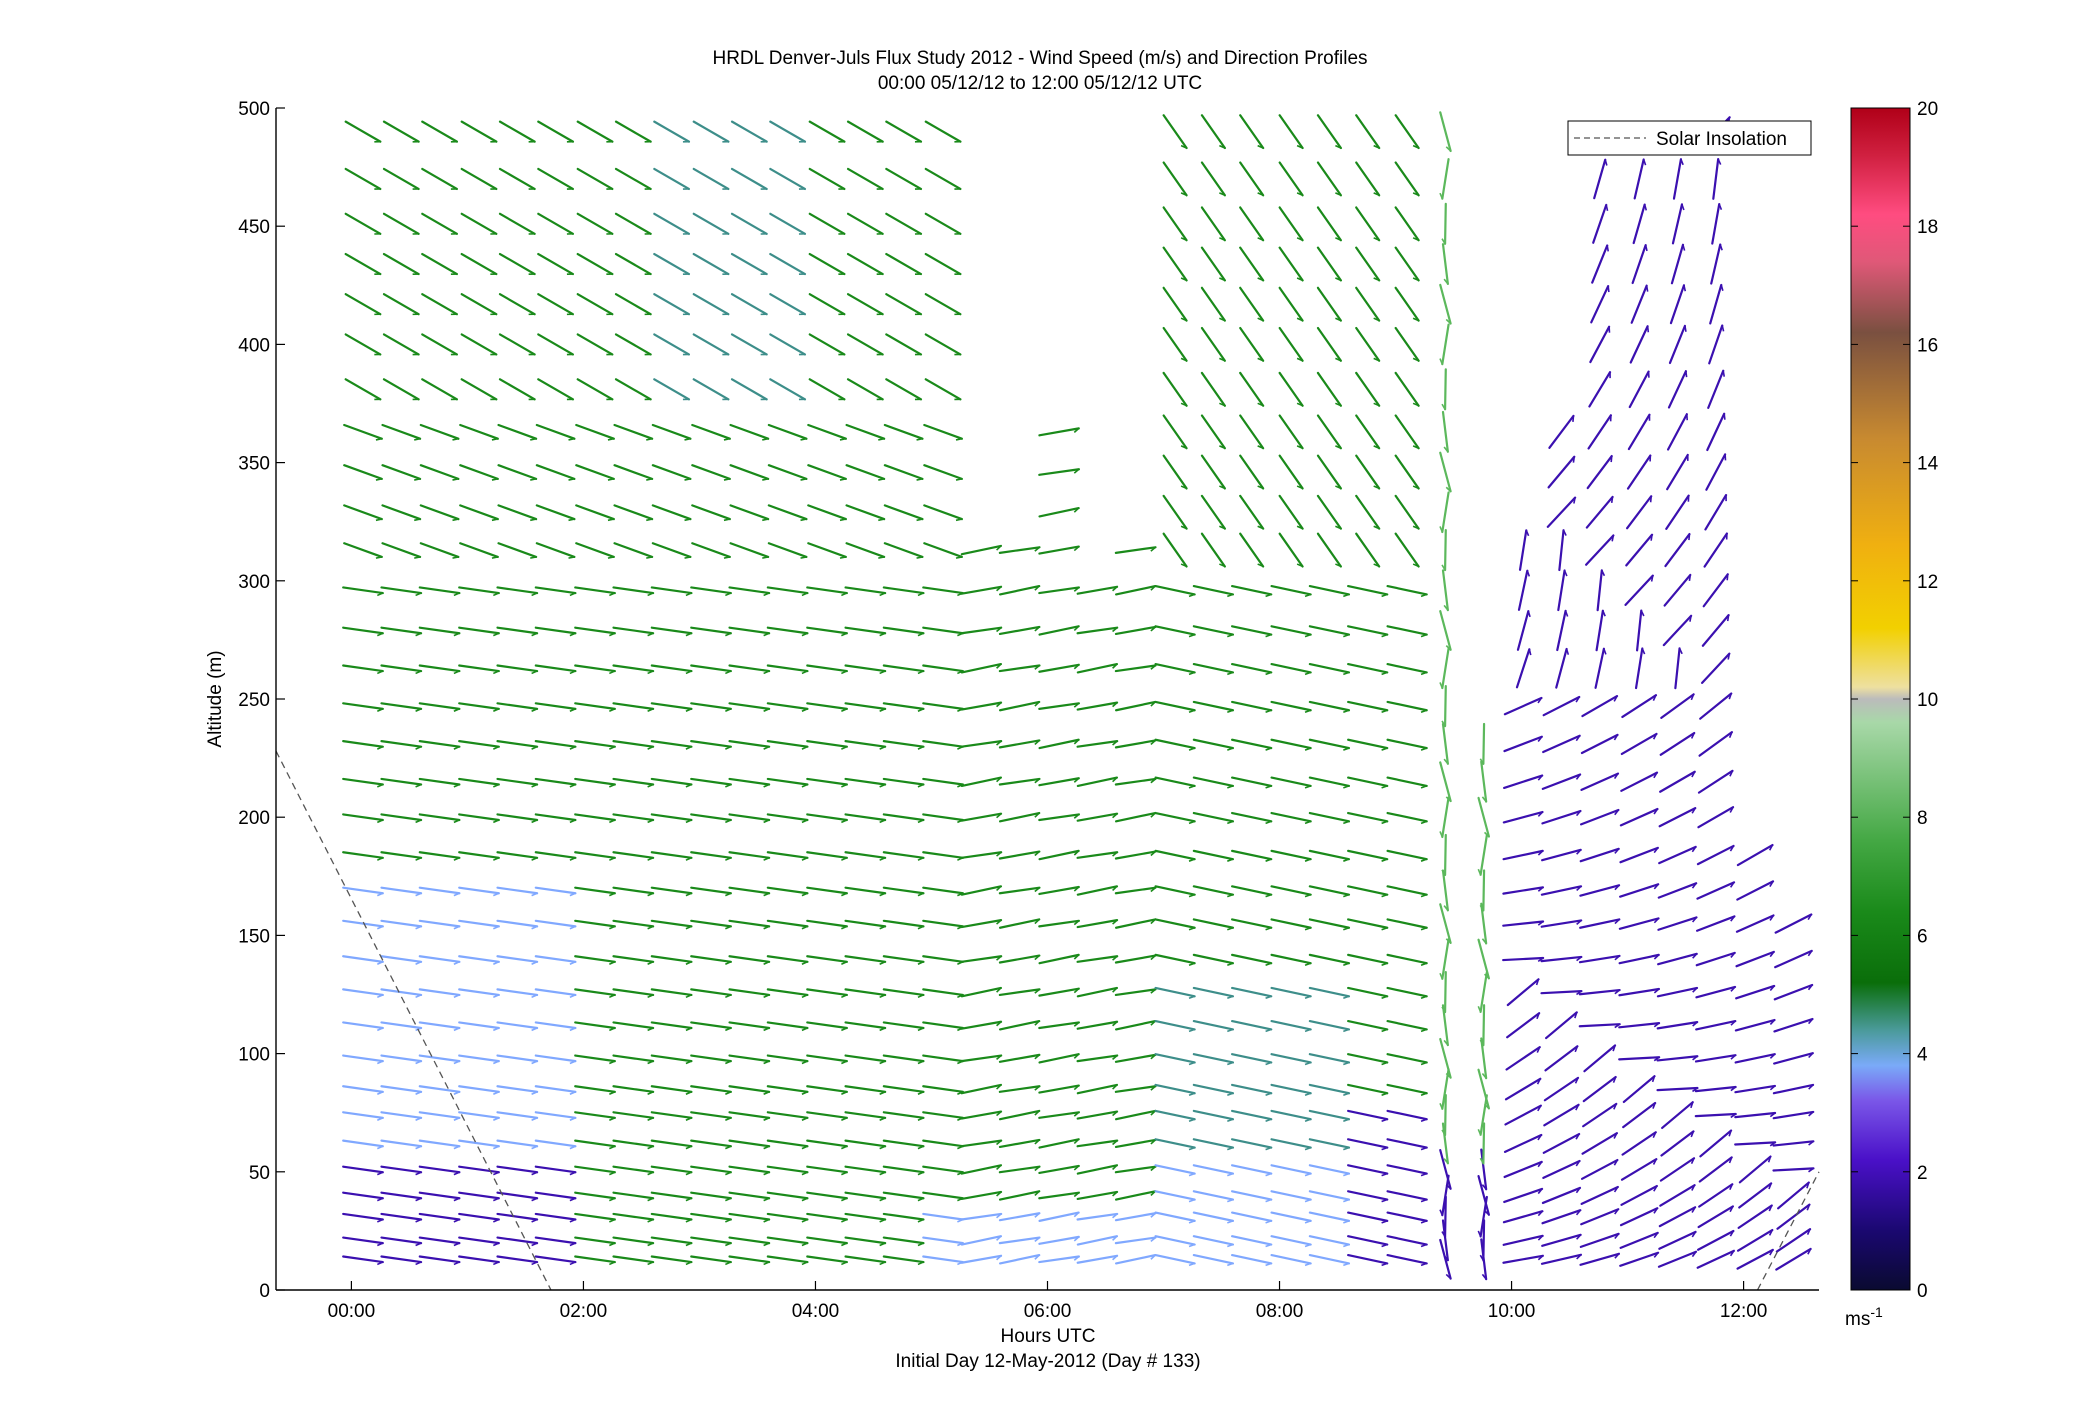 Image resolution: width=2098 pixels, height=1425 pixels. What do you see at coordinates (1927, 700) in the screenshot?
I see `colorbar-tick-label: 10` at bounding box center [1927, 700].